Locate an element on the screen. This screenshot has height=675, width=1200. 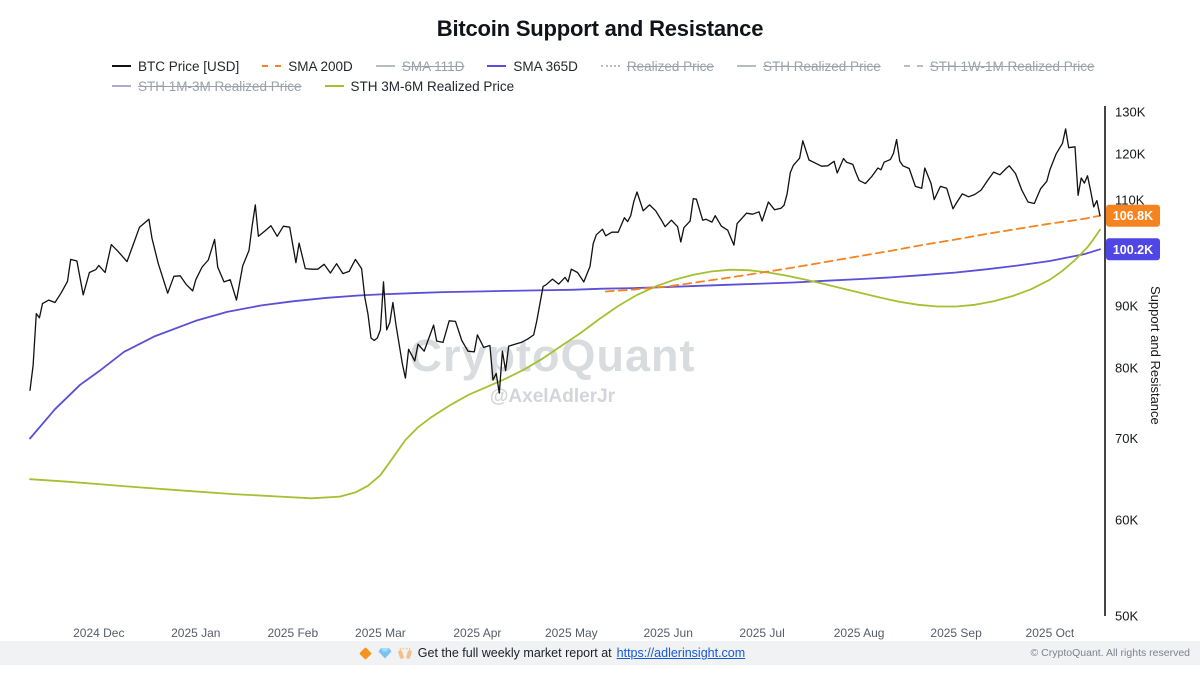
legend-item-sma-365d: SMA 365D is located at coordinates (532, 66).